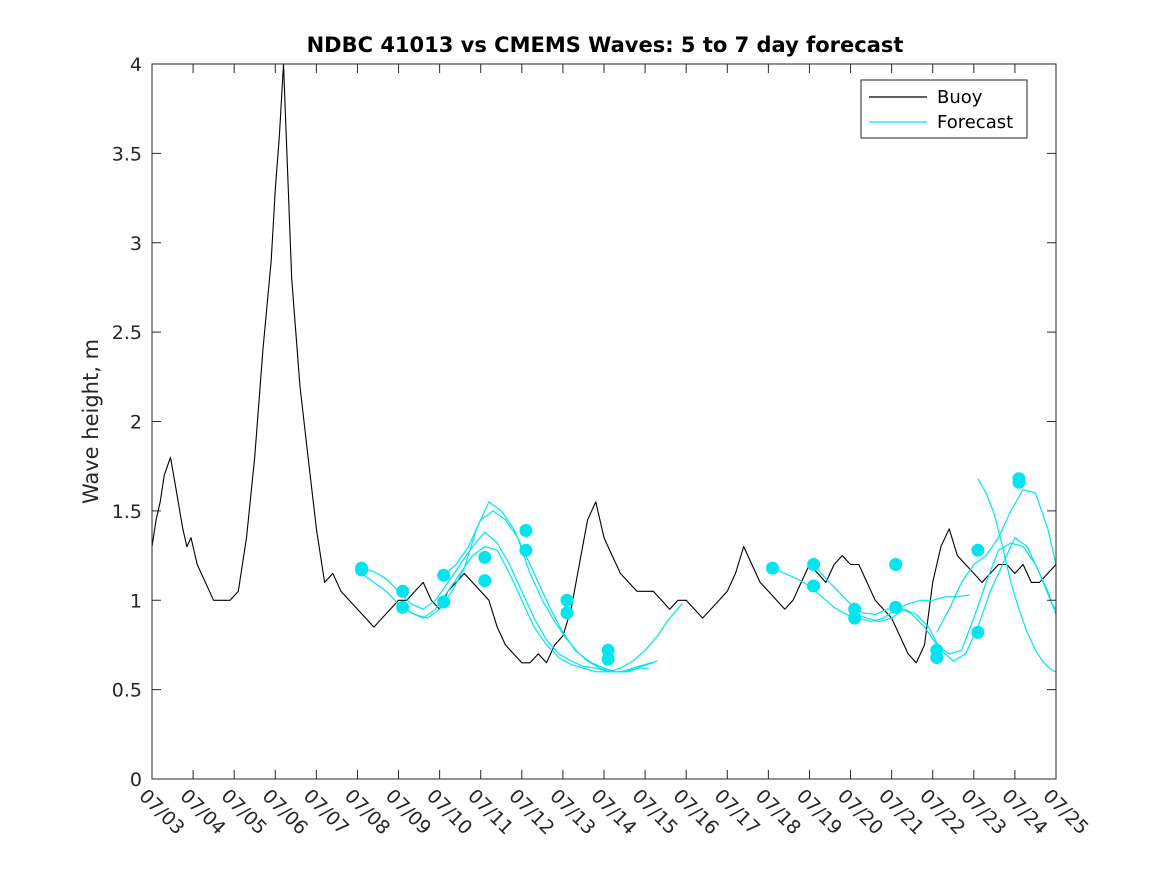  Describe the element at coordinates (136, 65) in the screenshot. I see `y-tick-label: 4` at that location.